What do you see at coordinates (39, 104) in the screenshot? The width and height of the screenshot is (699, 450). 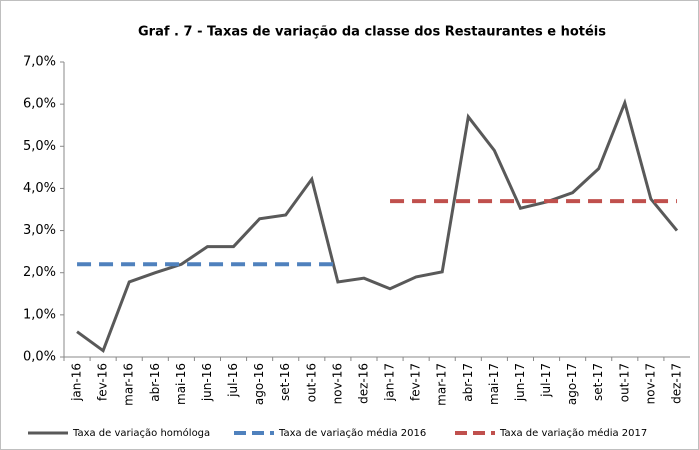 I see `y-tick-label: 6,0%` at bounding box center [39, 104].